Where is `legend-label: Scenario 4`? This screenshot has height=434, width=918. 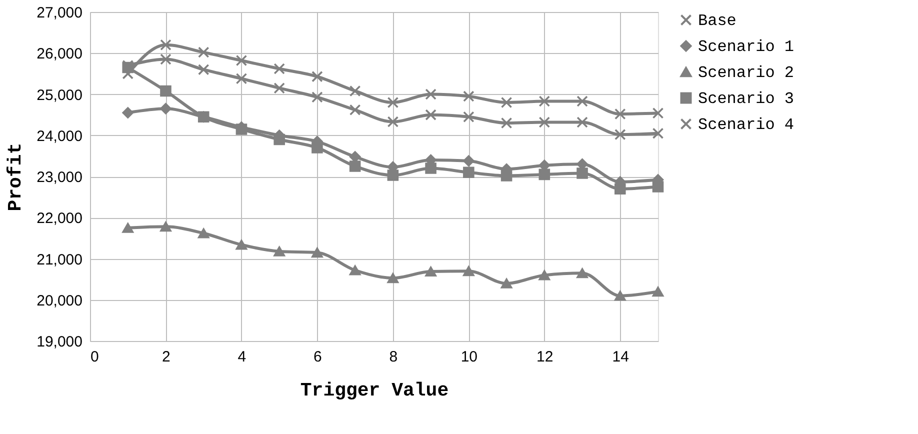
legend-label: Scenario 4 is located at coordinates (746, 125).